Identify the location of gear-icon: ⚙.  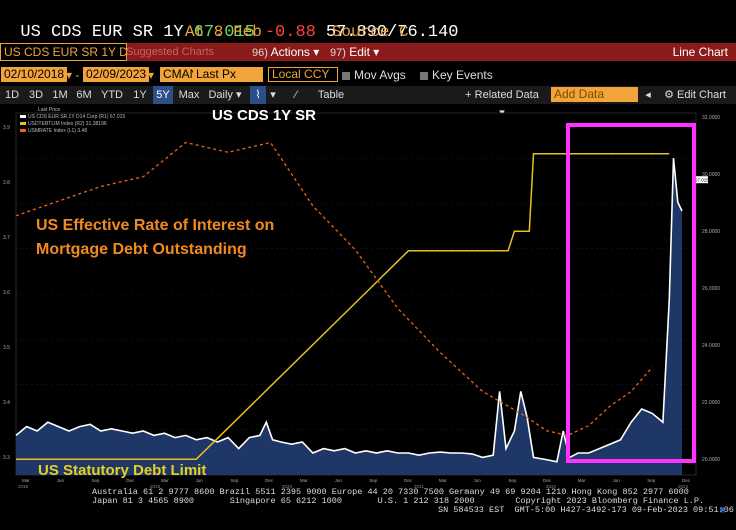
(669, 95).